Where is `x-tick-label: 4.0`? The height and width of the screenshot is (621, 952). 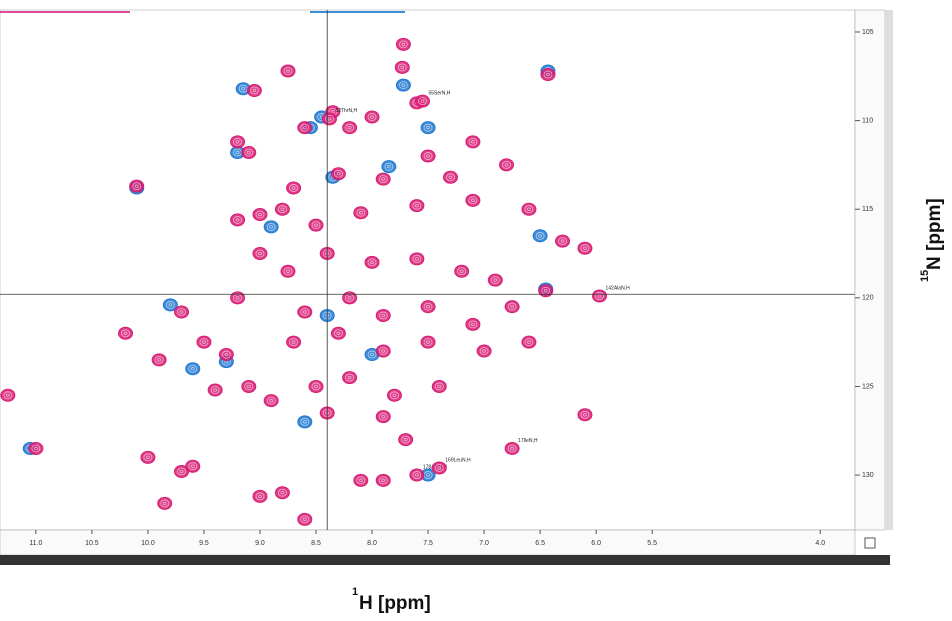
x-tick-label: 4.0 is located at coordinates (820, 543).